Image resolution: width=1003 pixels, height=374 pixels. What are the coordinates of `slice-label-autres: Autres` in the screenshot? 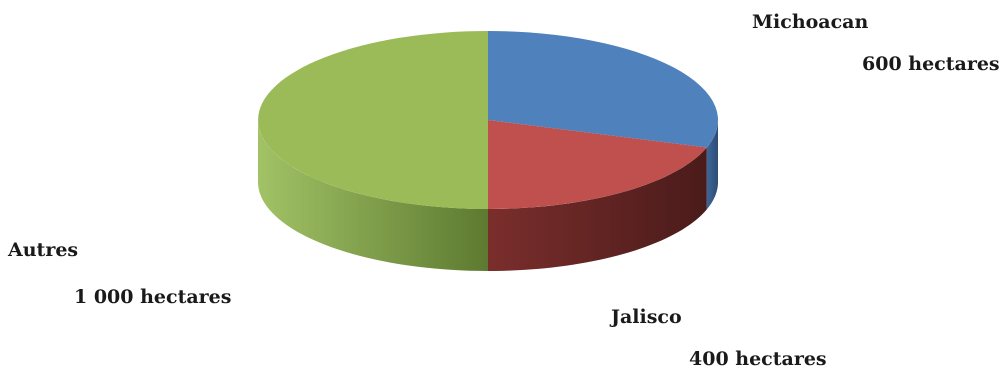 It's located at (42, 250).